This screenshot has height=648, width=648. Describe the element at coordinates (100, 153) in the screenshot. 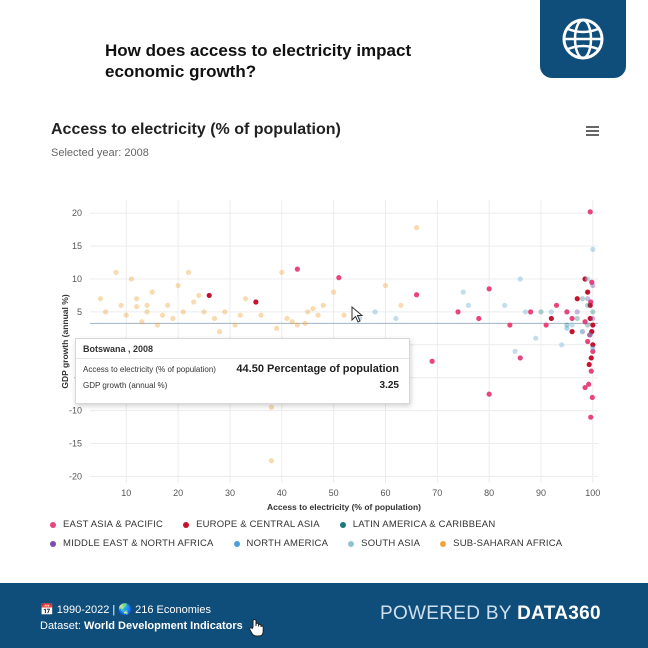

I see `chart-subtitle: Selected year: 2008` at that location.